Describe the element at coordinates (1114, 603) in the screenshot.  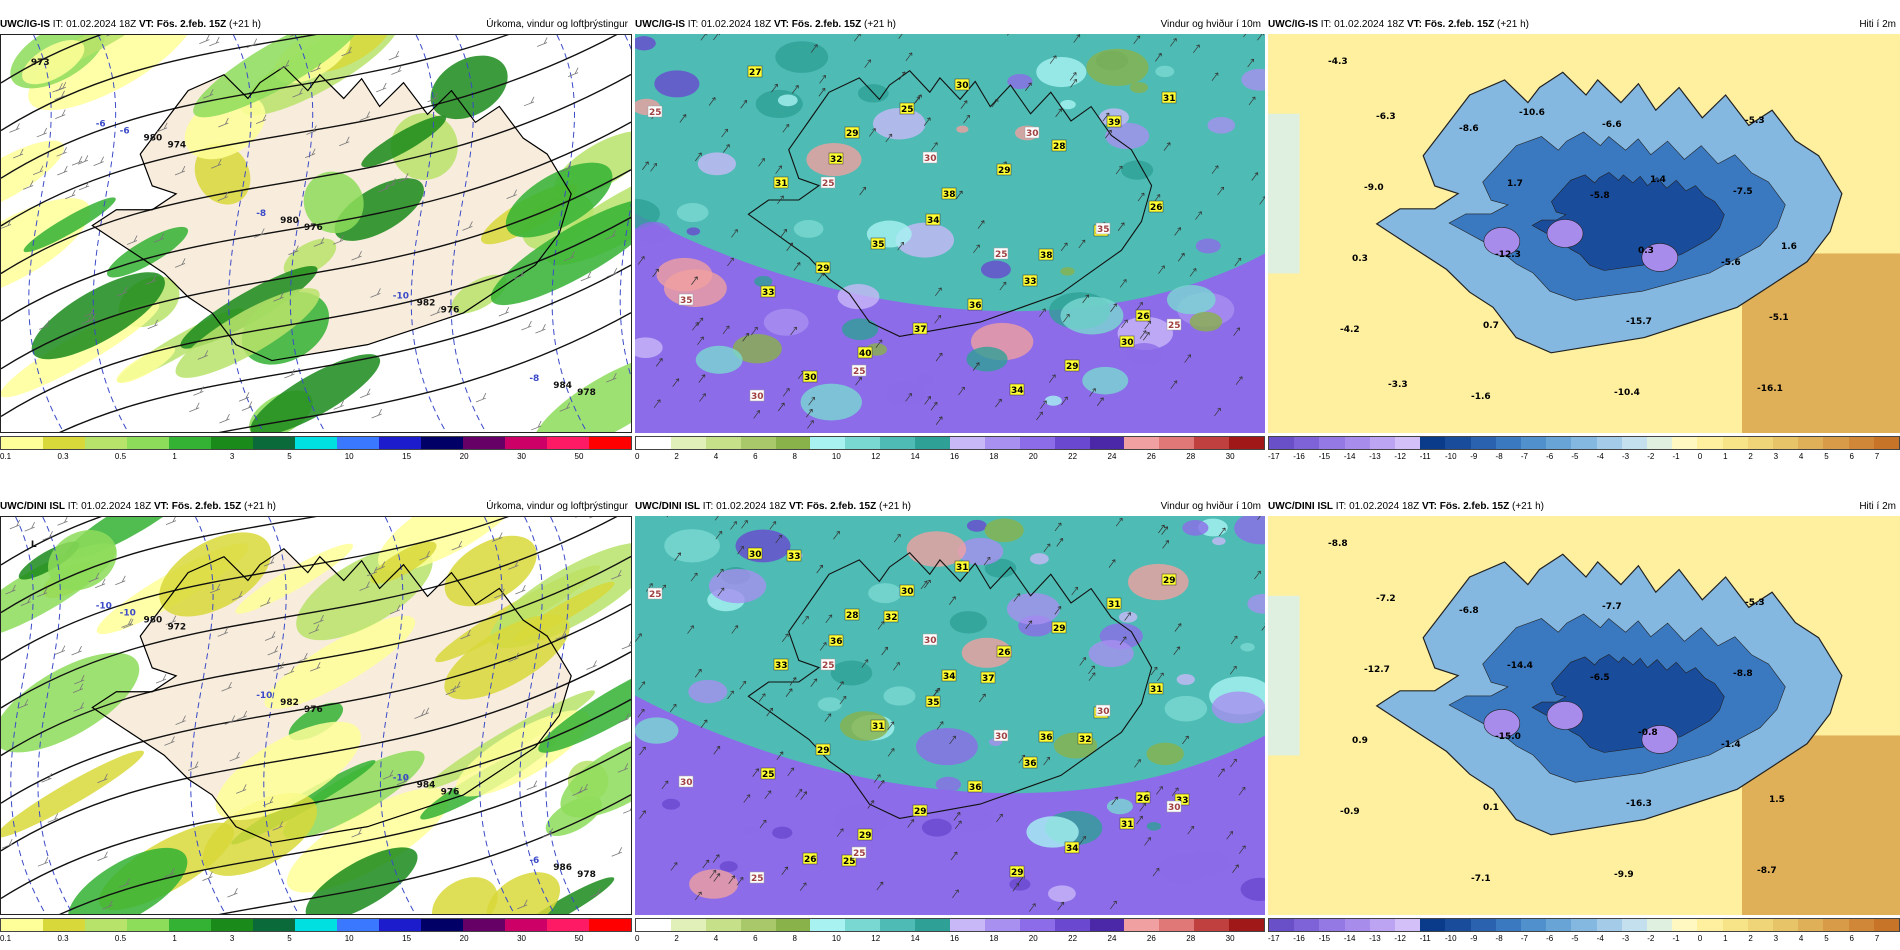
I see `gust-label: 31` at that location.